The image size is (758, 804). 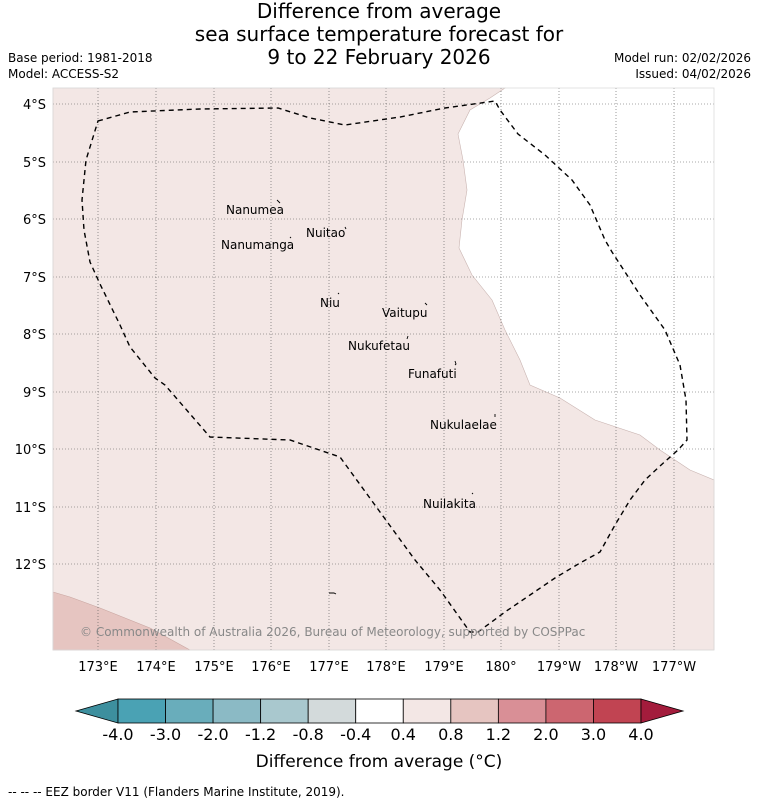 What do you see at coordinates (379, 34) in the screenshot?
I see `title-line-2: sea surface temperature forecast for` at bounding box center [379, 34].